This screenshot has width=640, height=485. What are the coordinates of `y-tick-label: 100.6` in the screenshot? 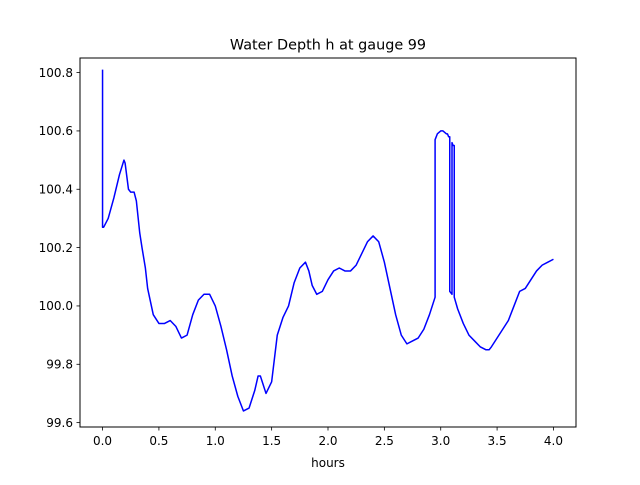 It's located at (56, 131).